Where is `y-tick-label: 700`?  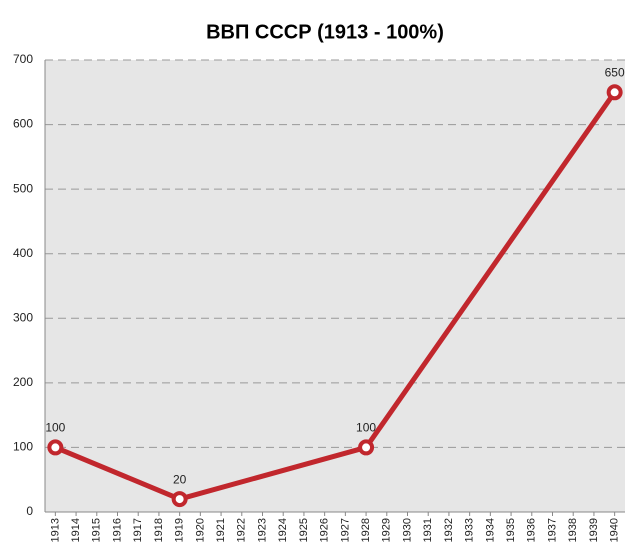
y-tick-label: 700 is located at coordinates (23, 59).